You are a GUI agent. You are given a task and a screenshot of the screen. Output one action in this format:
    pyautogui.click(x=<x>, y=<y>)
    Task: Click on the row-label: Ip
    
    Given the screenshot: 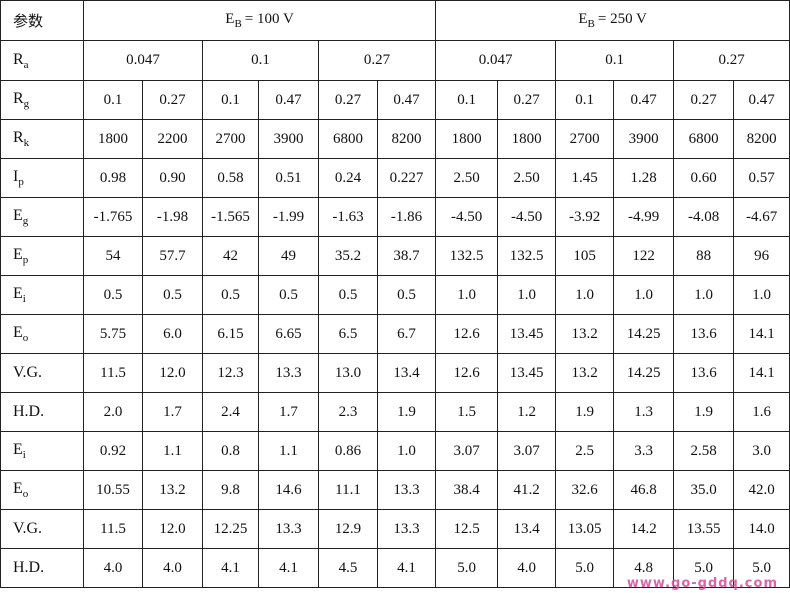 What is the action you would take?
    pyautogui.click(x=42, y=178)
    